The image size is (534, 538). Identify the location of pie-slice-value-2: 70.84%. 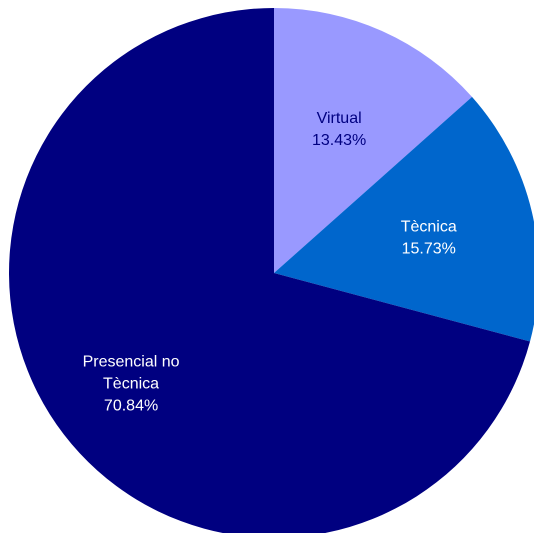
(131, 406).